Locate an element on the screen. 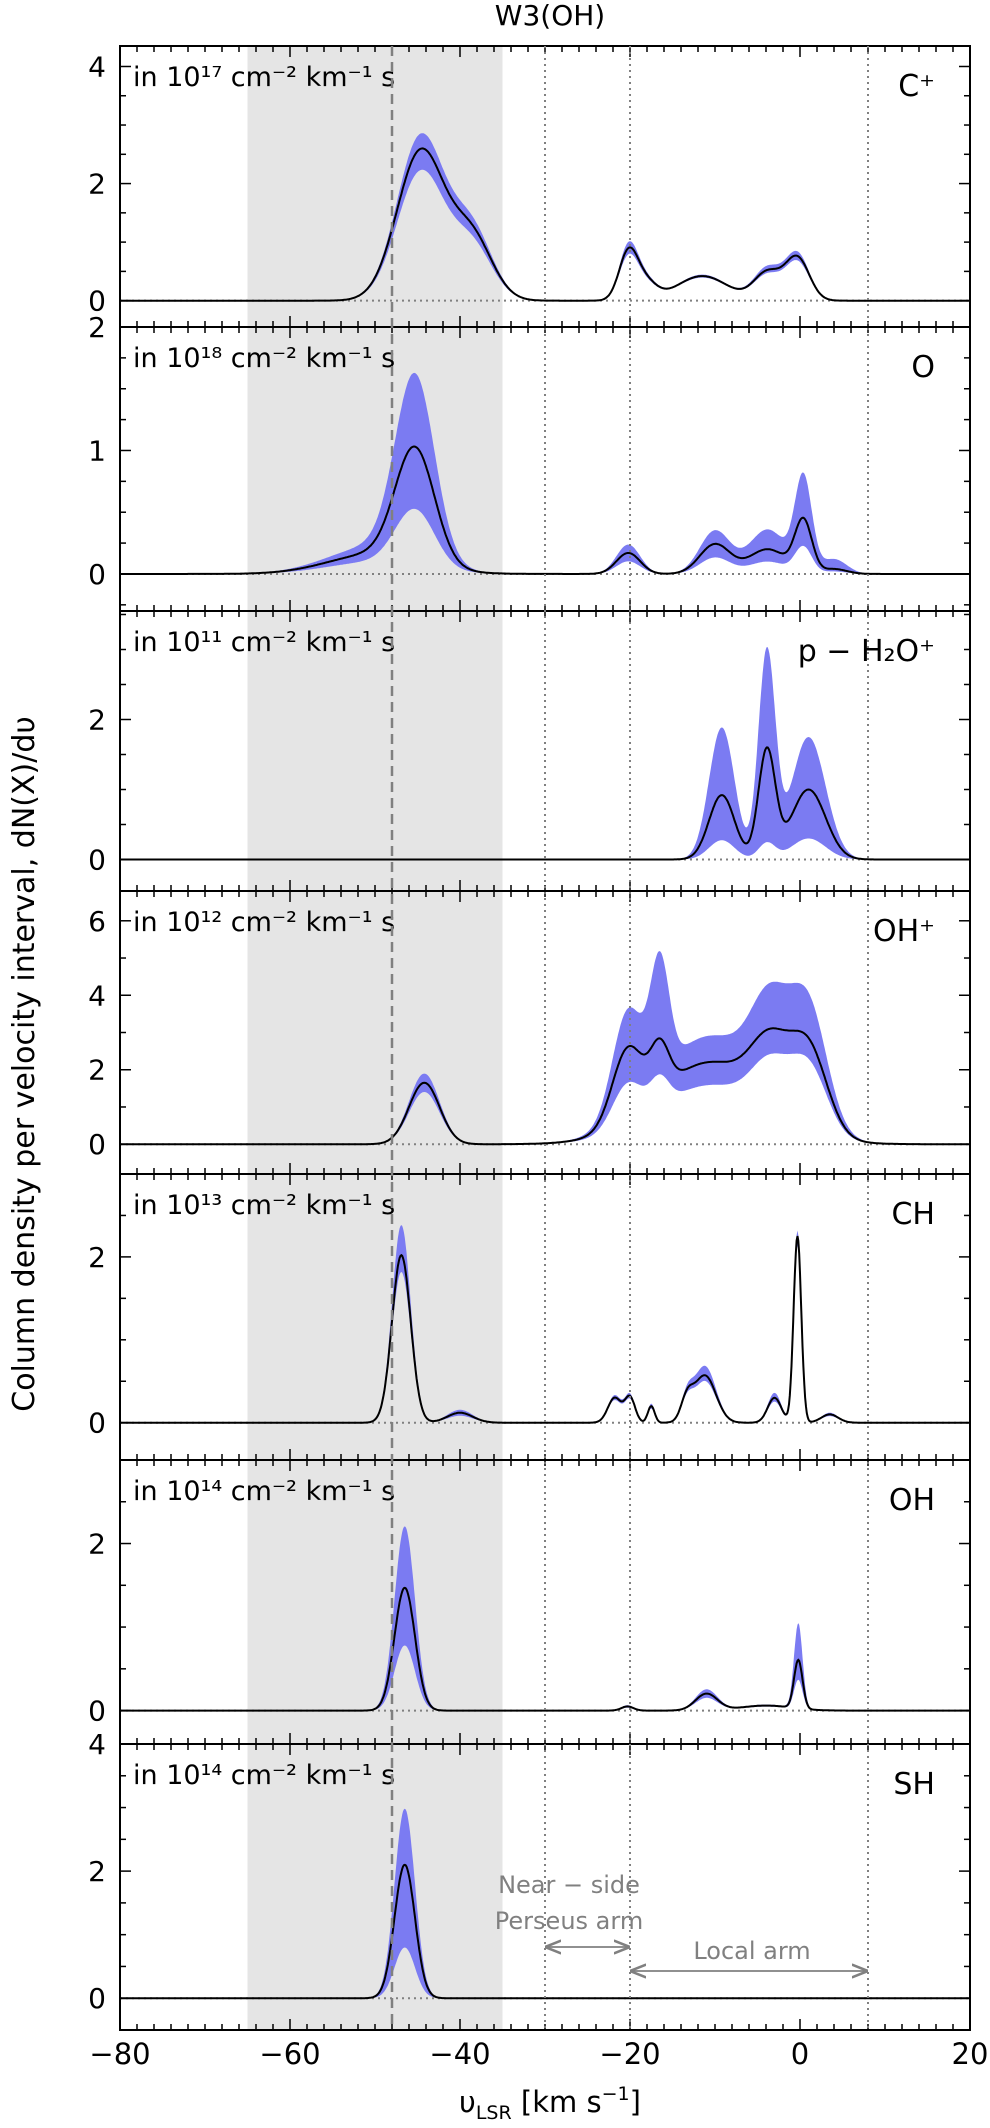 The width and height of the screenshot is (990, 2128). panel-4: 0 2 4 6 in 10¹² cm⁻² km⁻¹ s OH⁺ is located at coordinates (529, 1032).